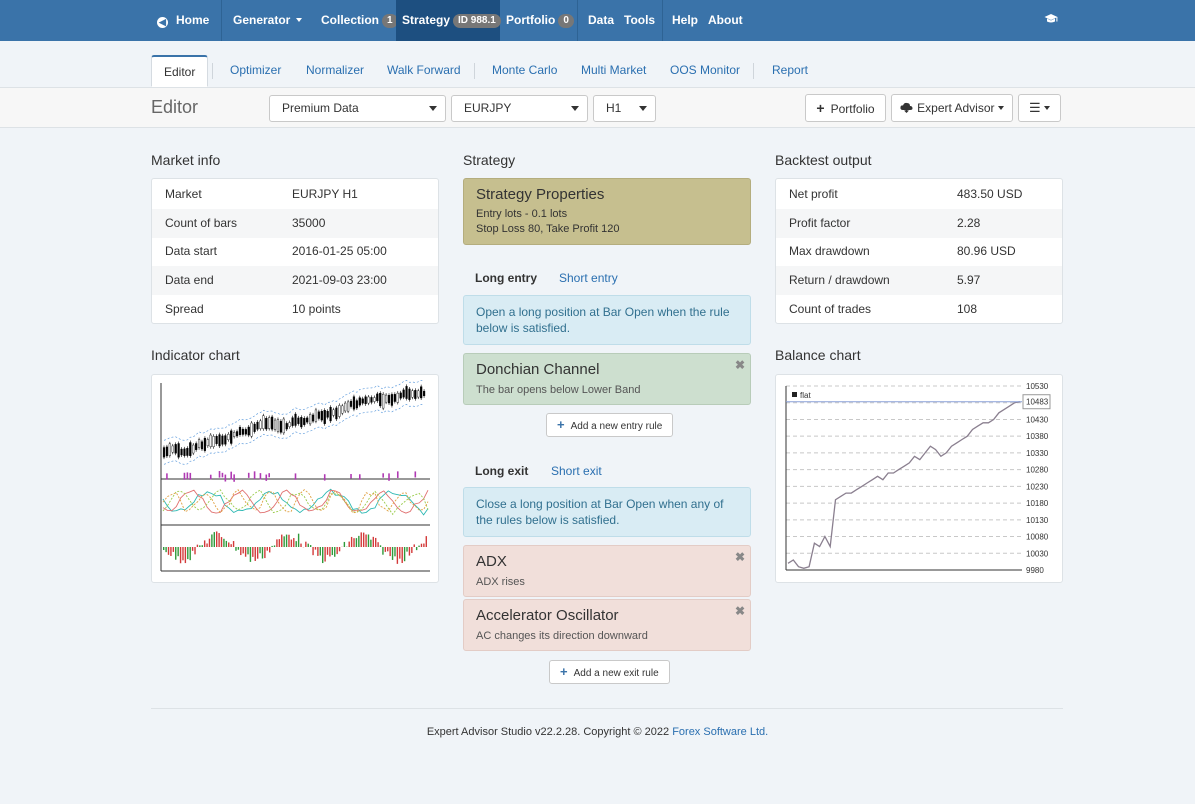  What do you see at coordinates (339, 280) in the screenshot?
I see `row-value: 2021-09-03 23:00` at bounding box center [339, 280].